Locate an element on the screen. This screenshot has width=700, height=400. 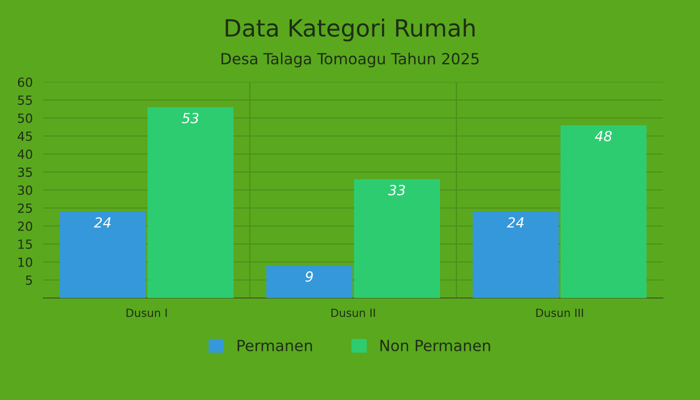
y-tick-label: 5 is located at coordinates (29, 280).